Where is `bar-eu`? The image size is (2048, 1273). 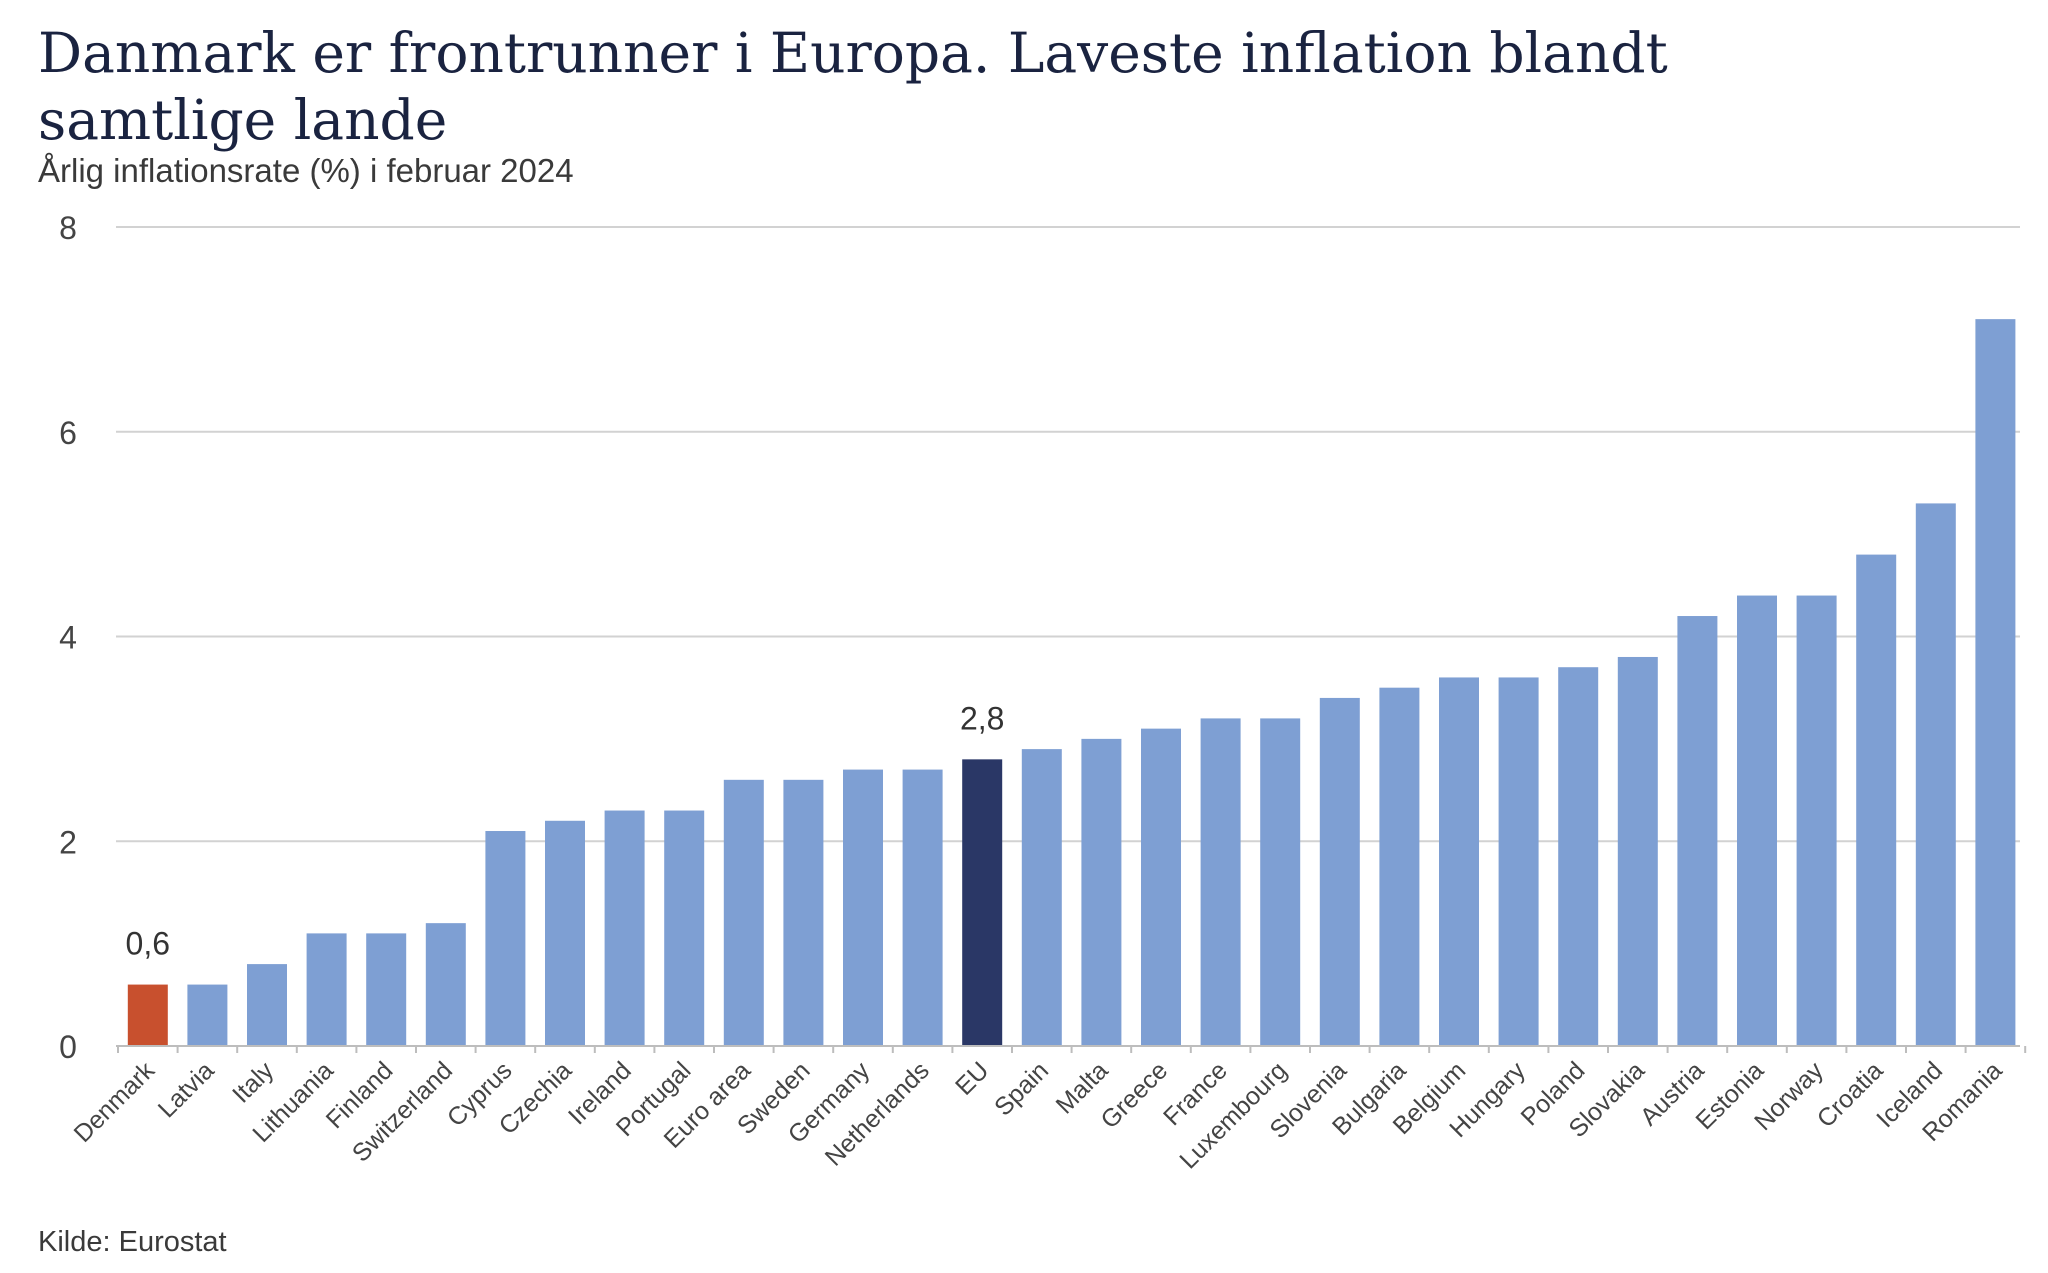 bar-eu is located at coordinates (982, 902).